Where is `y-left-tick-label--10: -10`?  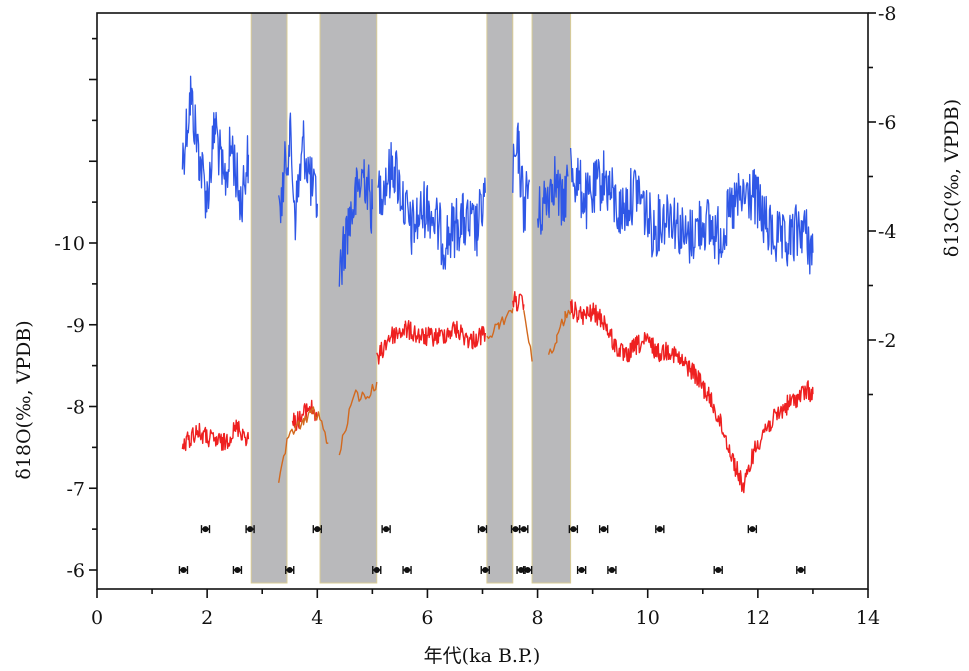 y-left-tick-label--10: -10 is located at coordinates (69, 244).